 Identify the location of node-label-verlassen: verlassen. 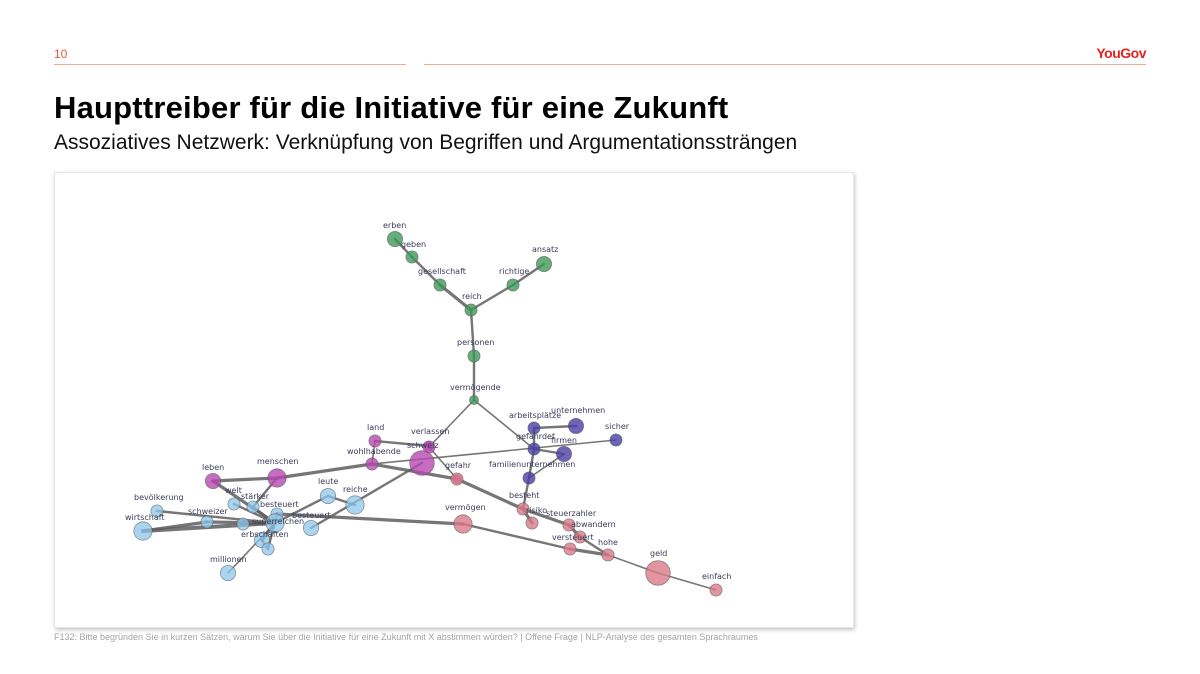
(430, 431).